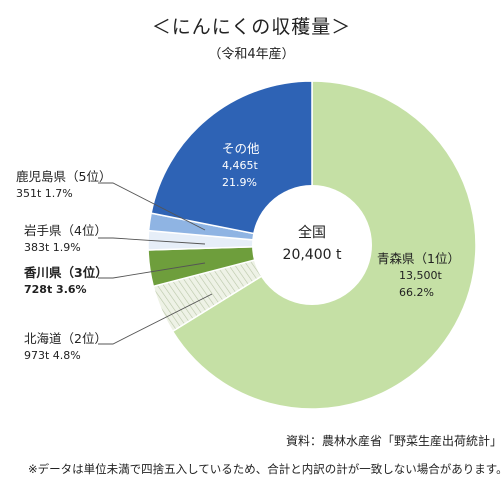 This screenshot has width=503, height=485. Describe the element at coordinates (152, 241) in the screenshot. I see `leader-line-iwate` at that location.